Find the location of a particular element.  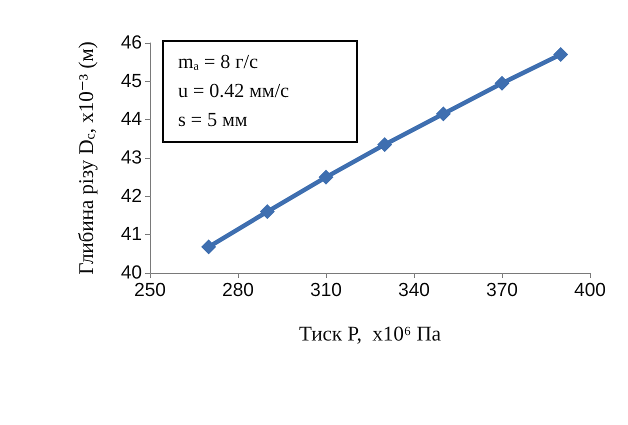

y-tick-label: 43 is located at coordinates (131, 158).